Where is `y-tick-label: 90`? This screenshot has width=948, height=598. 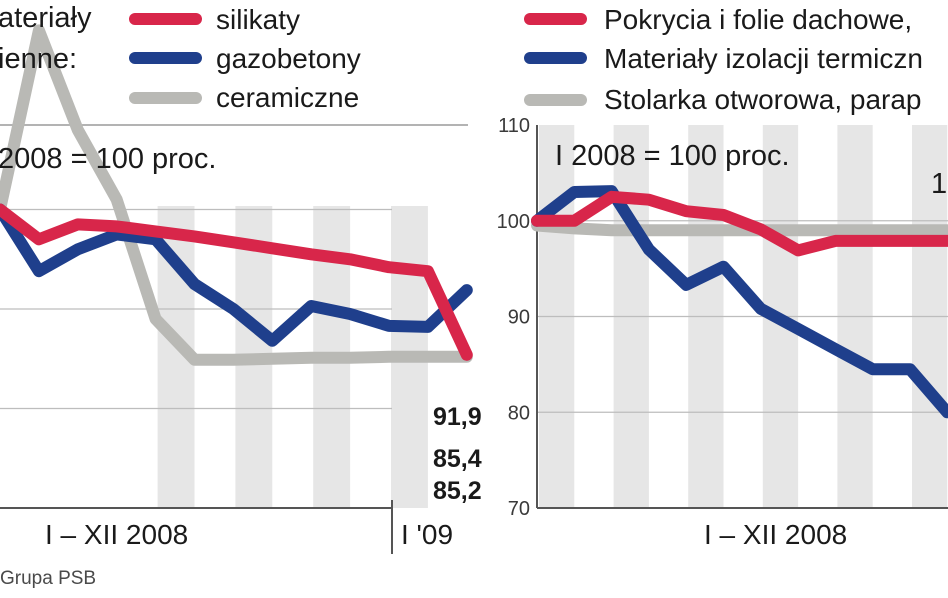
y-tick-label: 90 is located at coordinates (519, 318).